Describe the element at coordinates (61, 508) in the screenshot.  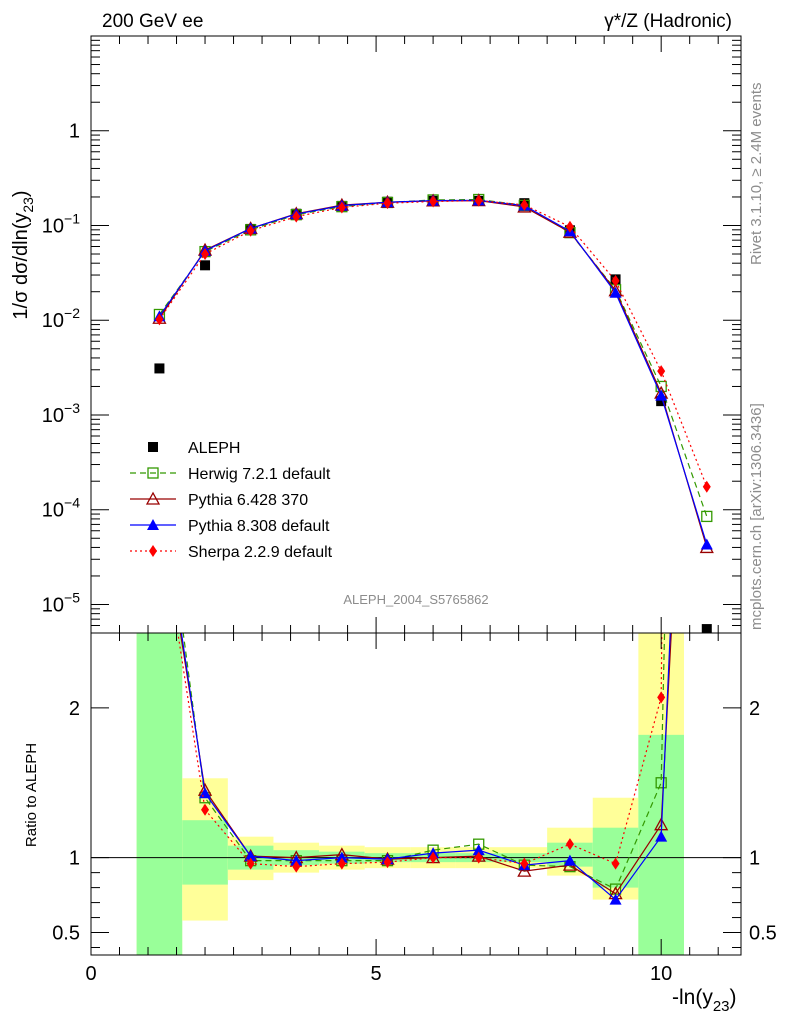
I see `y-tick-label--4: 10⁻⁴` at that location.